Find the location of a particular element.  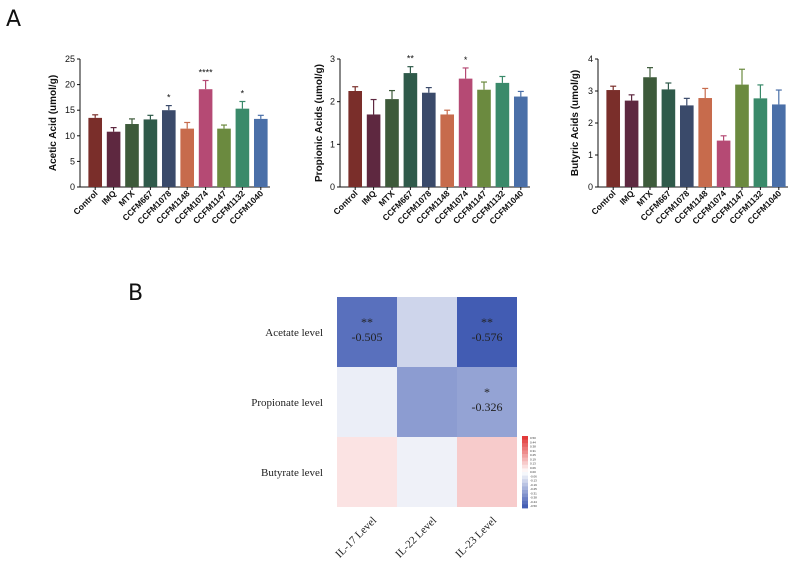

colorbar-tick-label: 0.38 is located at coordinates (533, 447).